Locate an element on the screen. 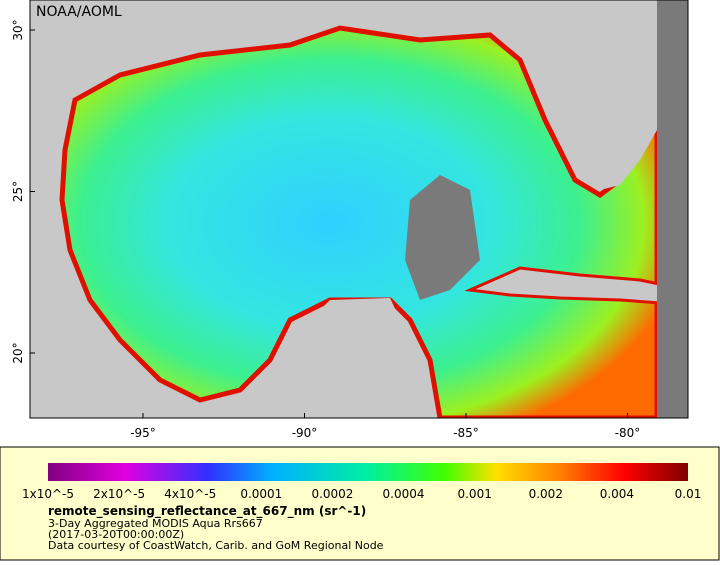 The image size is (720, 565). lon-label: -80° is located at coordinates (628, 433).